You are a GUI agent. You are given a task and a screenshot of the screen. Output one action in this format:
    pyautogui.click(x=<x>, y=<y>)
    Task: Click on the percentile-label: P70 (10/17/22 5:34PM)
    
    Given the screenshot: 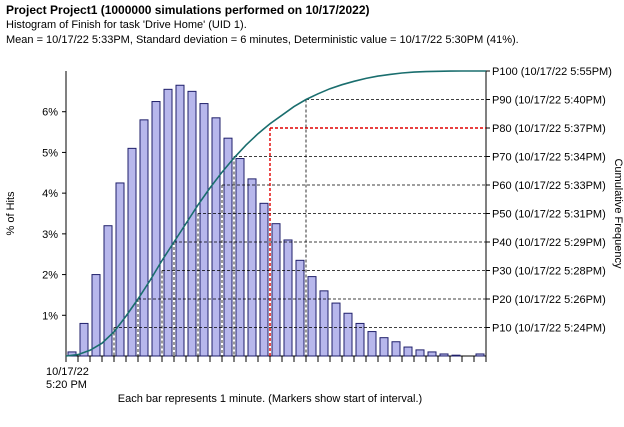 What is the action you would take?
    pyautogui.click(x=549, y=158)
    